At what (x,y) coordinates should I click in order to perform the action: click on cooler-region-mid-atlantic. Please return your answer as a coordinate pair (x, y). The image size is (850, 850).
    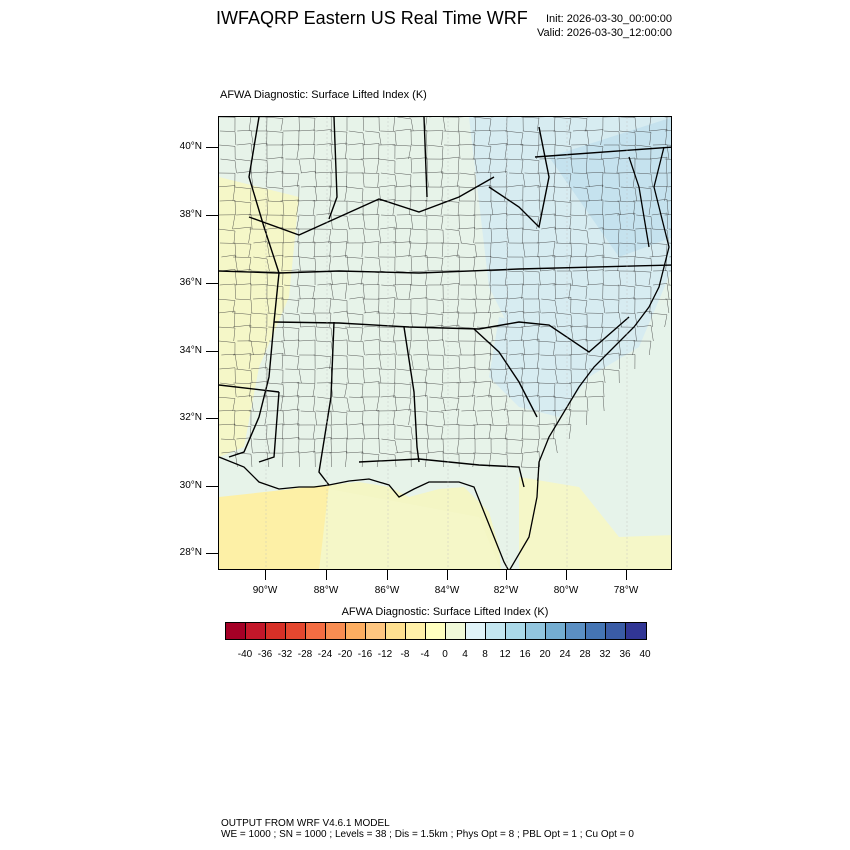
    Looking at the image, I should click on (610, 187).